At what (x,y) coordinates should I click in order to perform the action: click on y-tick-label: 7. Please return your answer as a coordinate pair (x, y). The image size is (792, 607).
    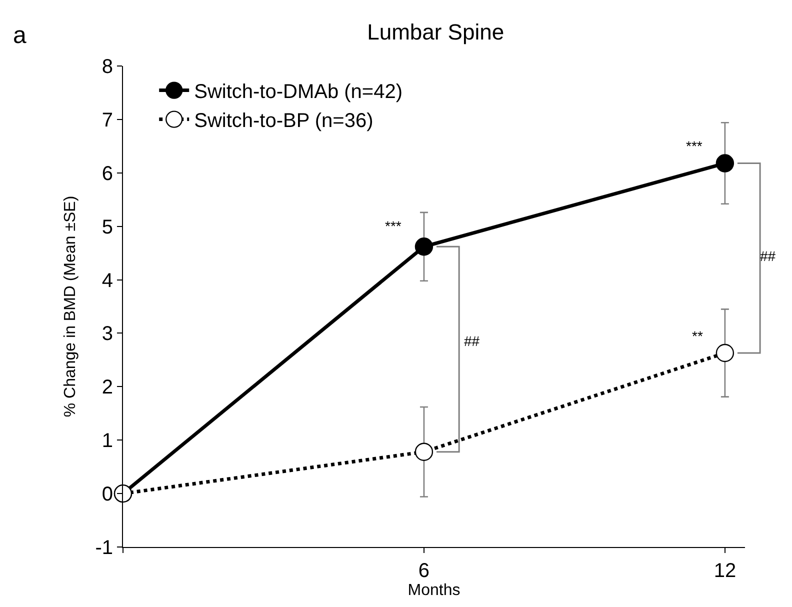
    Looking at the image, I should click on (107, 120).